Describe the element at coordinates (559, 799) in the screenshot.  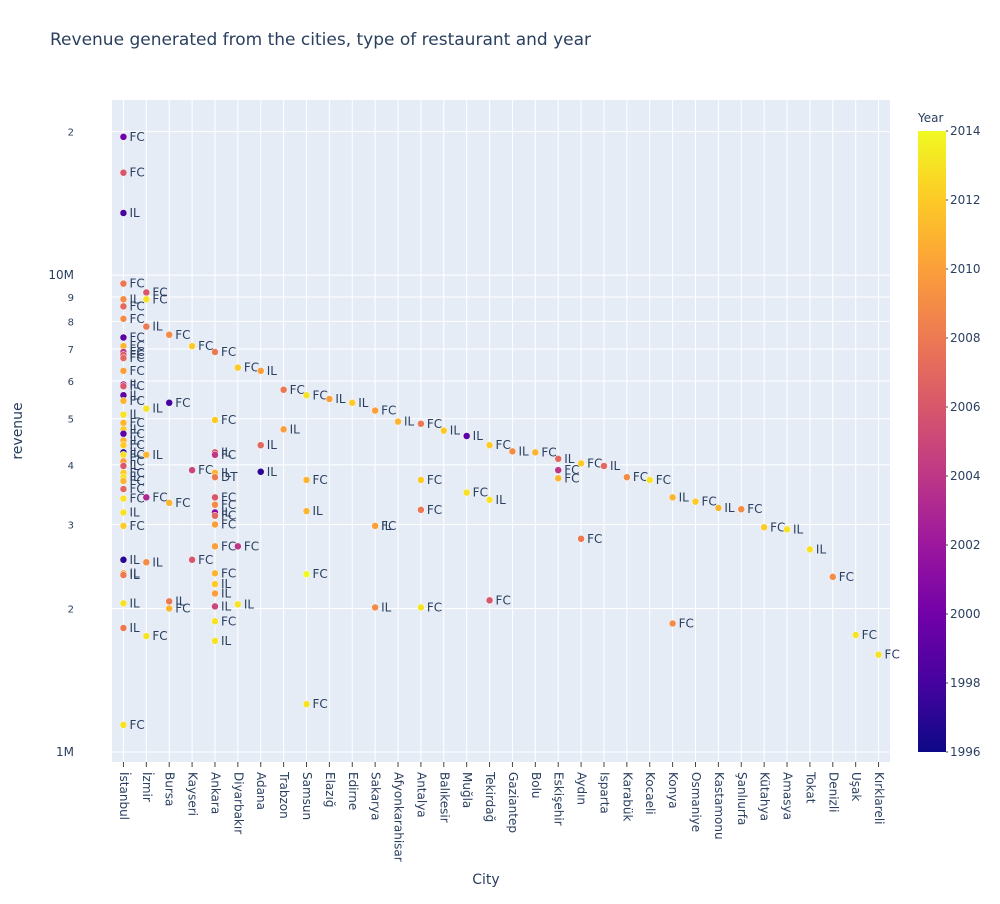
I see `x-tick-label: Eskişehir` at that location.